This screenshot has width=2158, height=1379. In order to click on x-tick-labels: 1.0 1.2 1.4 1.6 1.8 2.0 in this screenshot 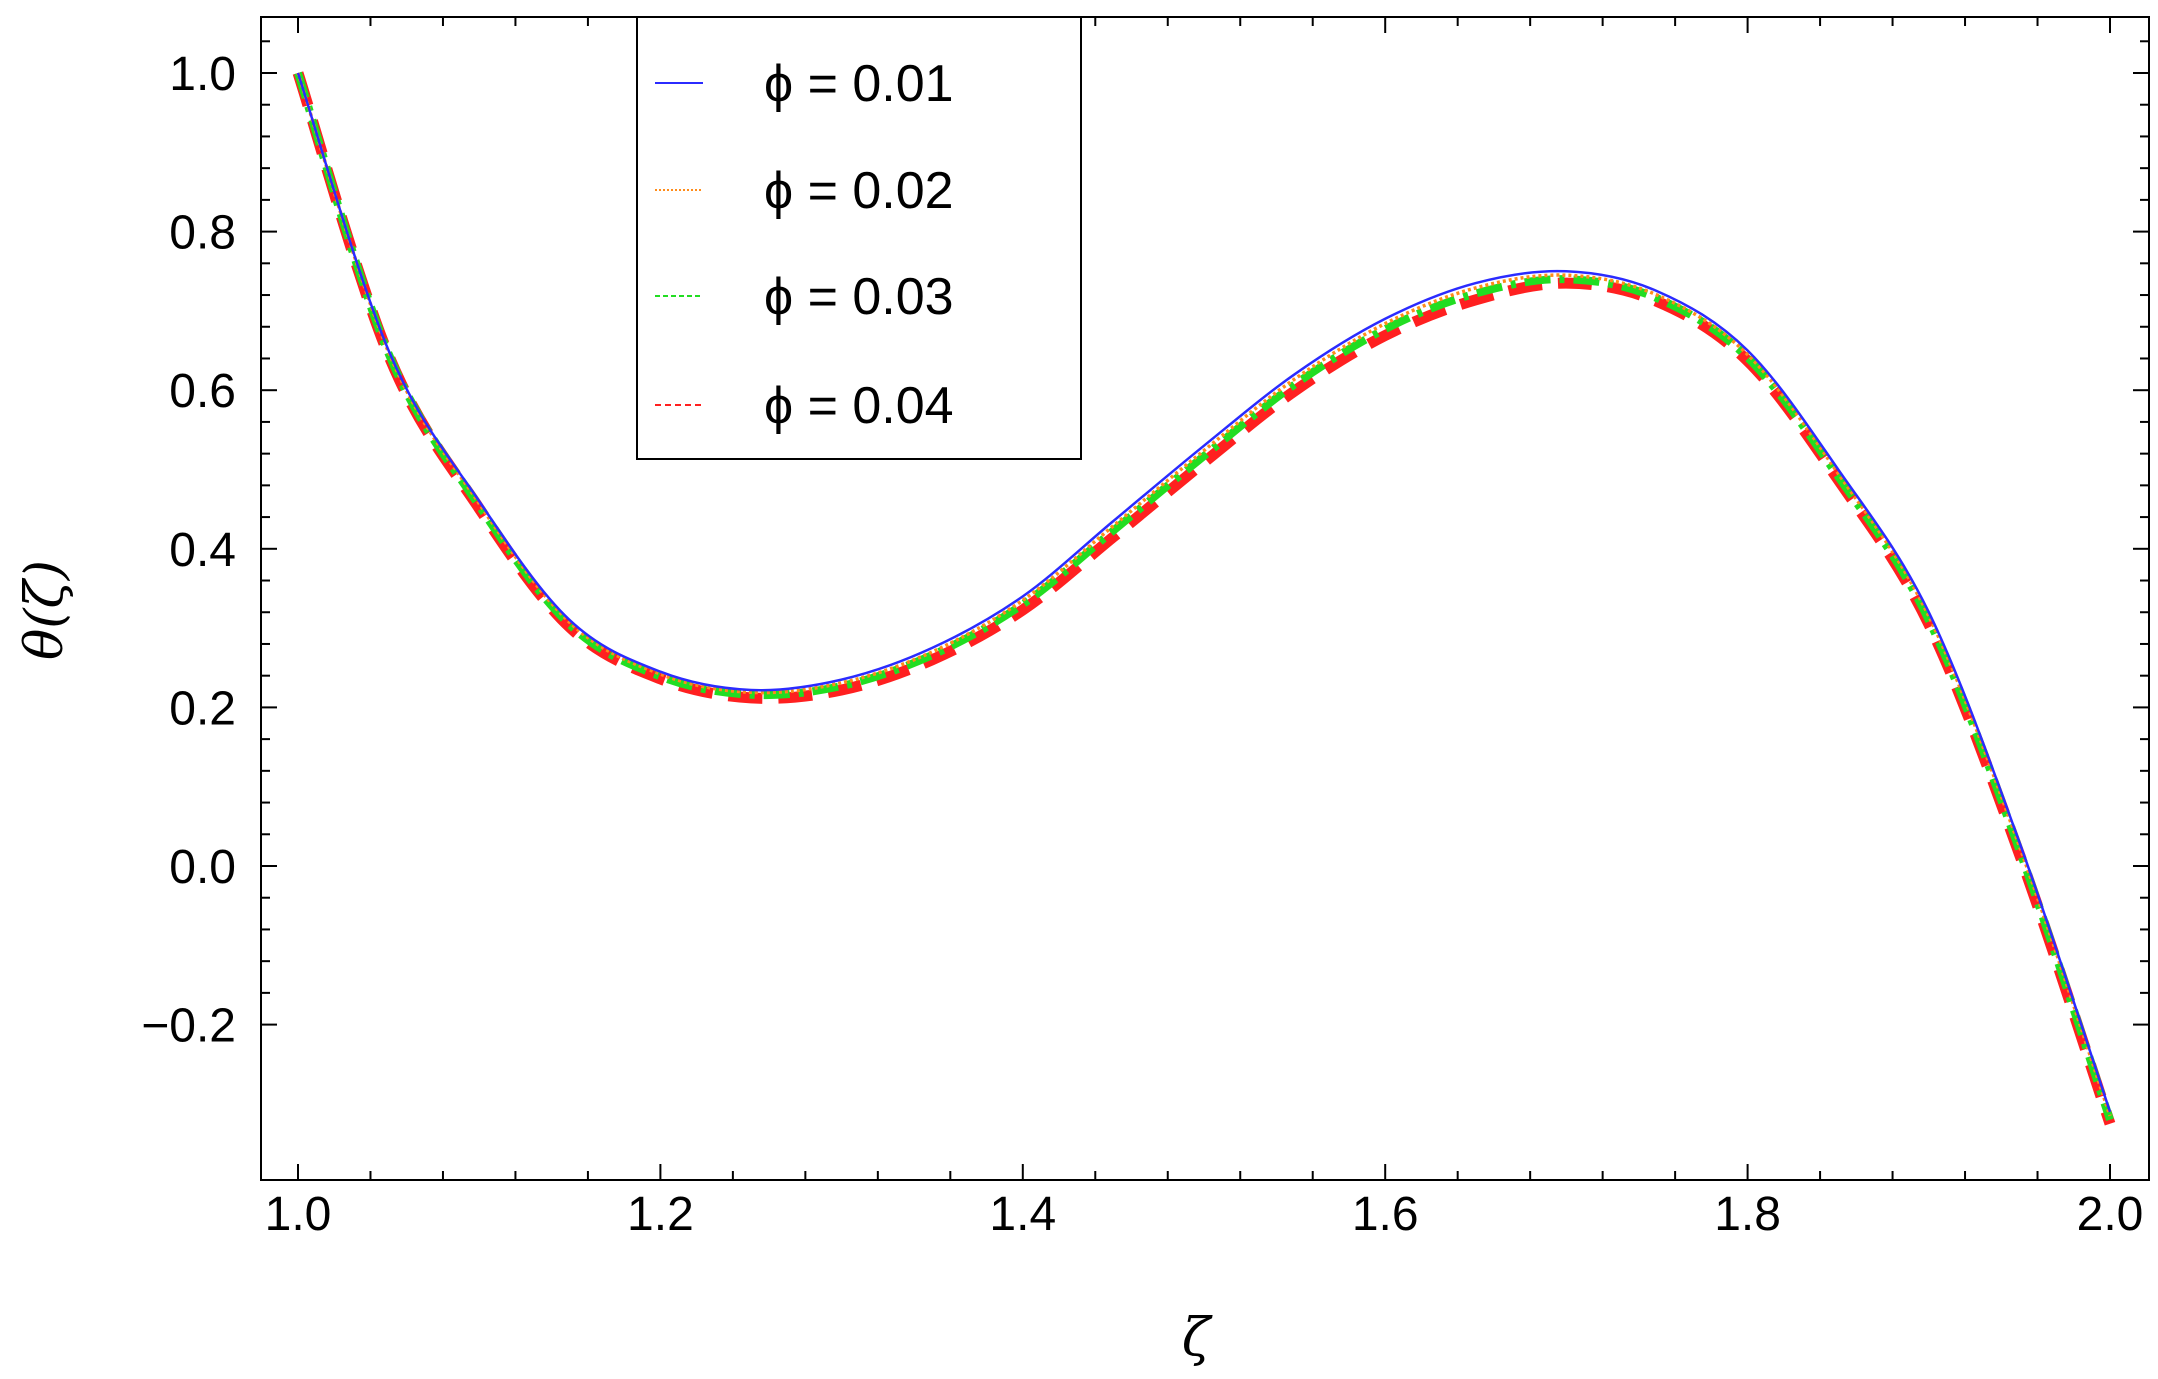, I will do `click(1204, 1214)`.